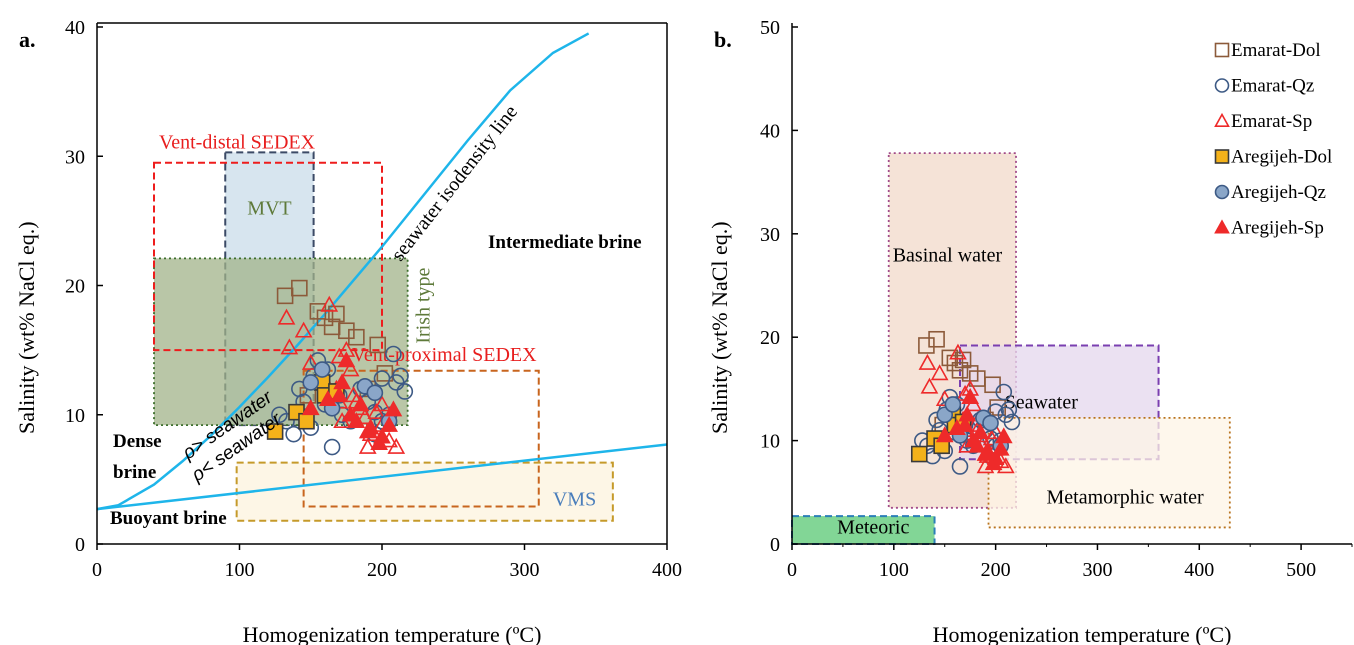 This screenshot has height=645, width=1354. I want to click on region-label-meteoric: Meteoric, so click(873, 528).